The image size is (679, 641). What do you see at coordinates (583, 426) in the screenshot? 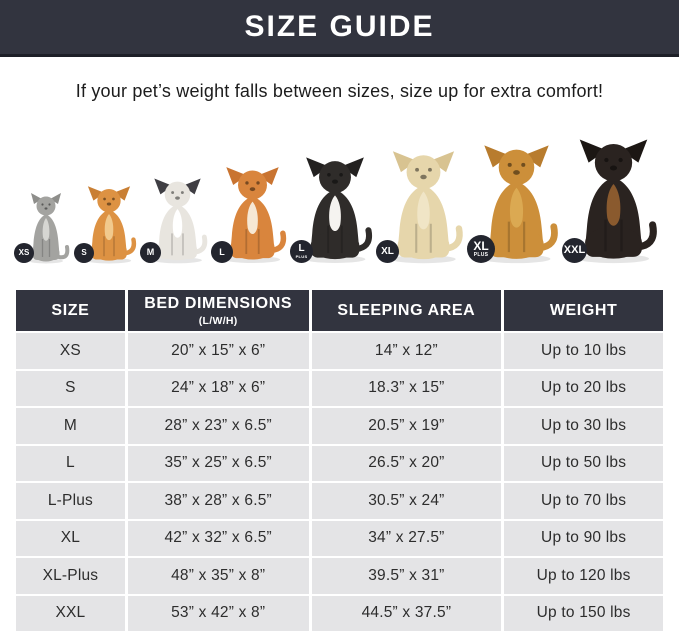
I see `cell-weight: Up to 30 lbs` at bounding box center [583, 426].